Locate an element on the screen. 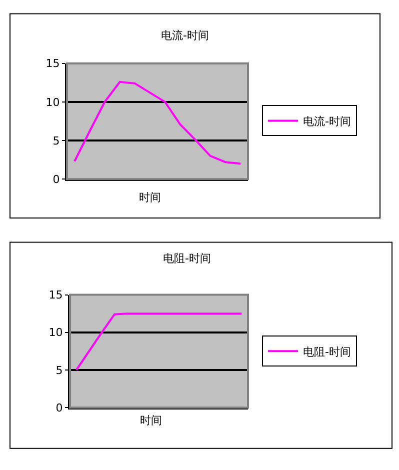 This screenshot has width=399, height=470. legend-label: 电阻-时间 is located at coordinates (327, 351).